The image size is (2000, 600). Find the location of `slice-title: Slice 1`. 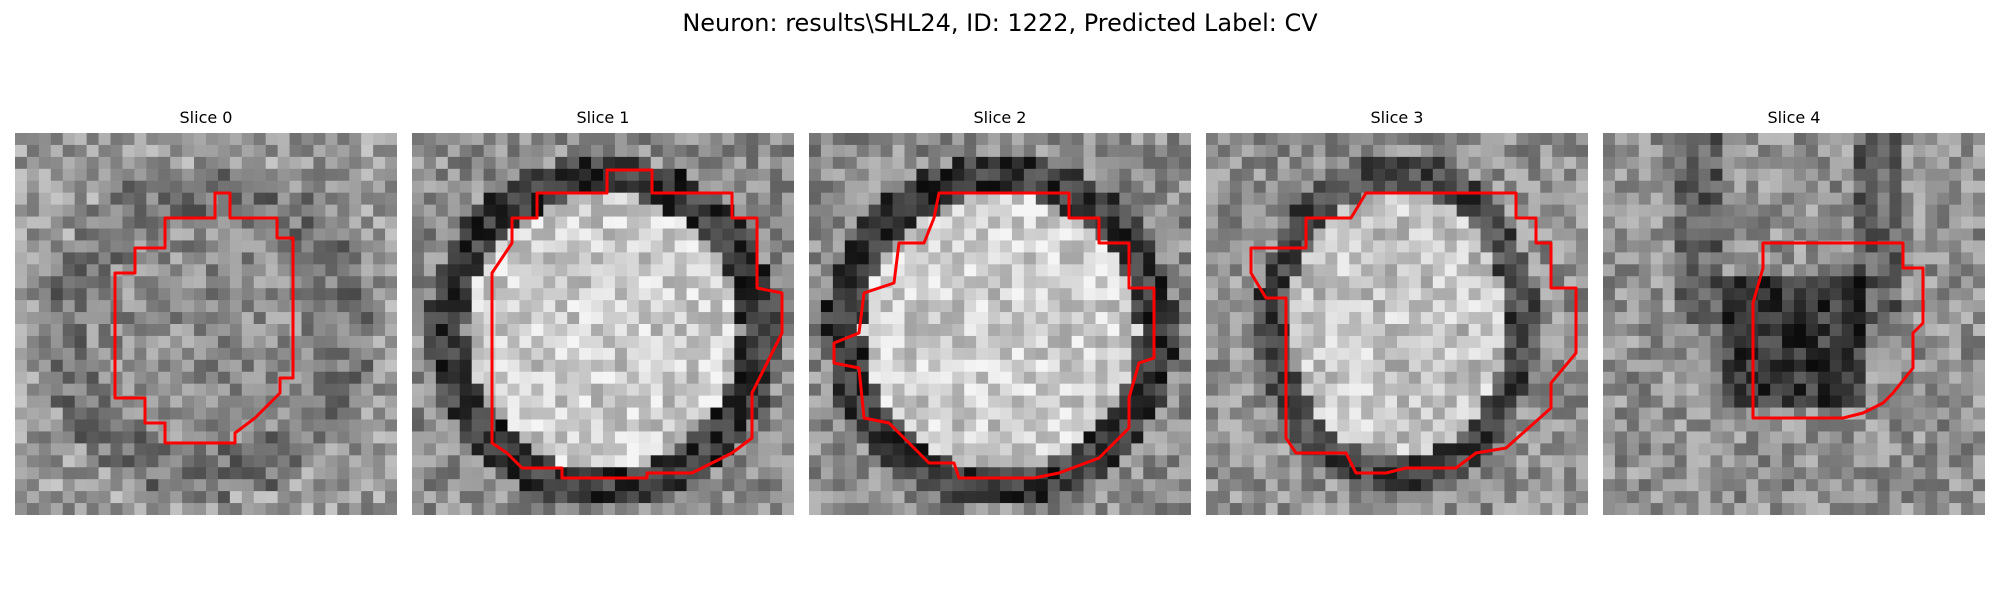

slice-title: Slice 1 is located at coordinates (603, 117).